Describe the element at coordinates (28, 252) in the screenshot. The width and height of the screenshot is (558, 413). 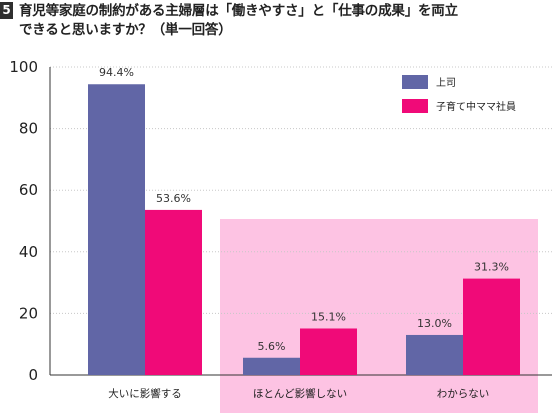
I see `y-tick-label: 40` at that location.